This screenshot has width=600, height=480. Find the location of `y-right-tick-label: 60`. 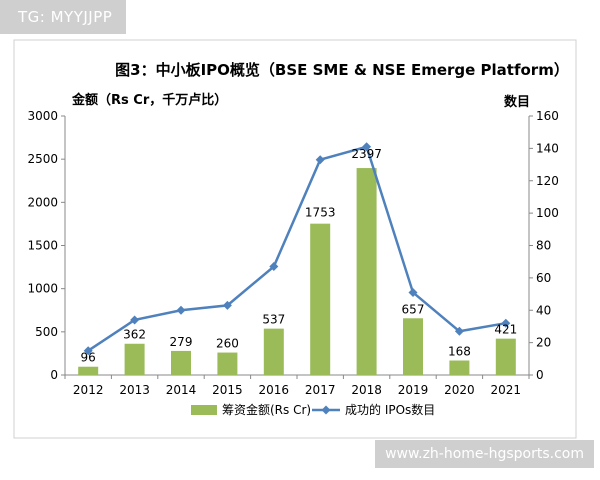

y-right-tick-label: 60 is located at coordinates (543, 278).